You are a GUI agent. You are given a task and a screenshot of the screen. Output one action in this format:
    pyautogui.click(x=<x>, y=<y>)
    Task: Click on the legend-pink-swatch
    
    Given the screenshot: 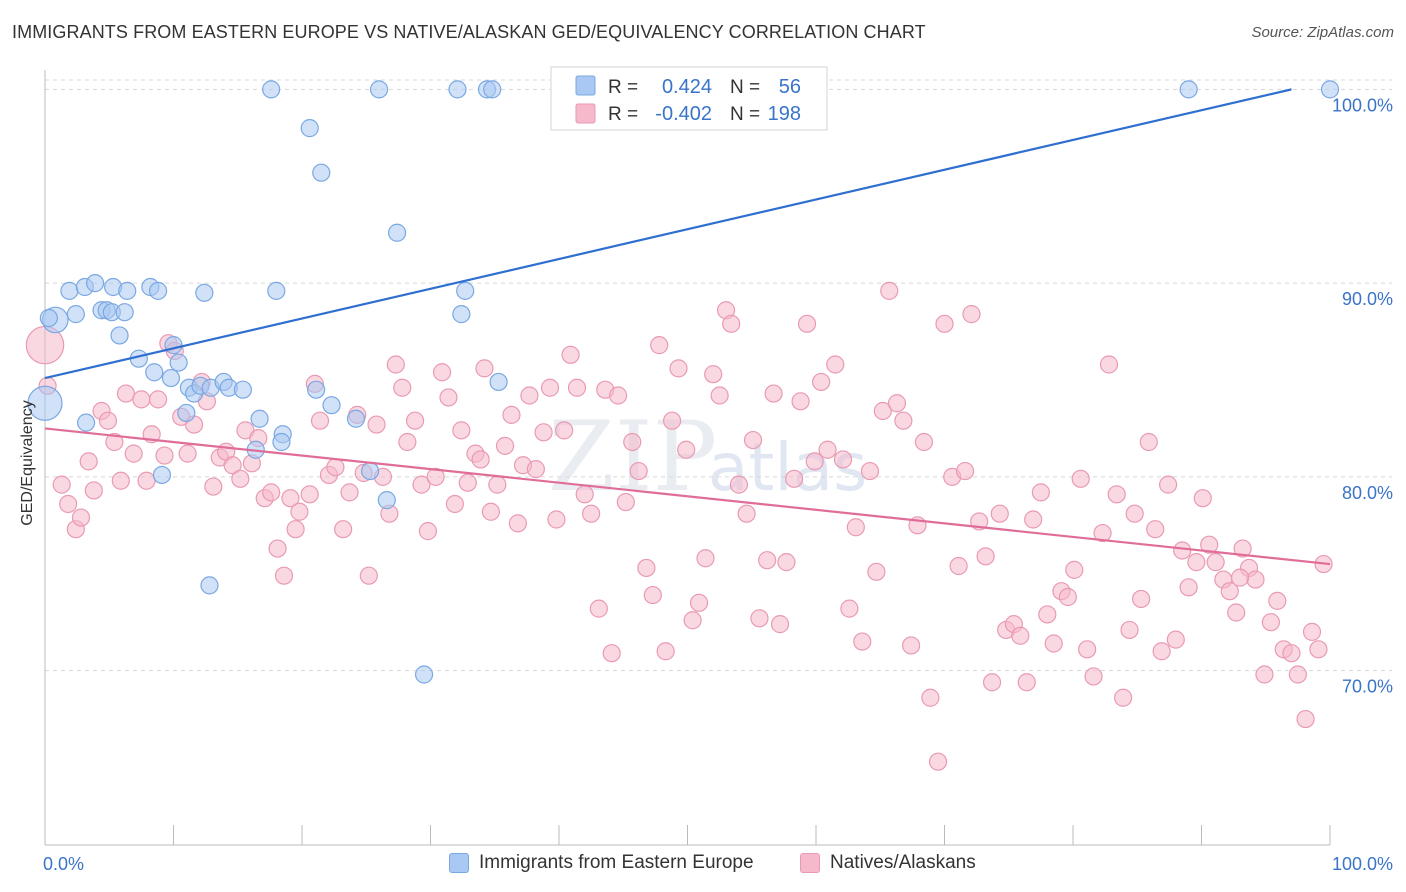 What is the action you would take?
    pyautogui.click(x=585, y=113)
    